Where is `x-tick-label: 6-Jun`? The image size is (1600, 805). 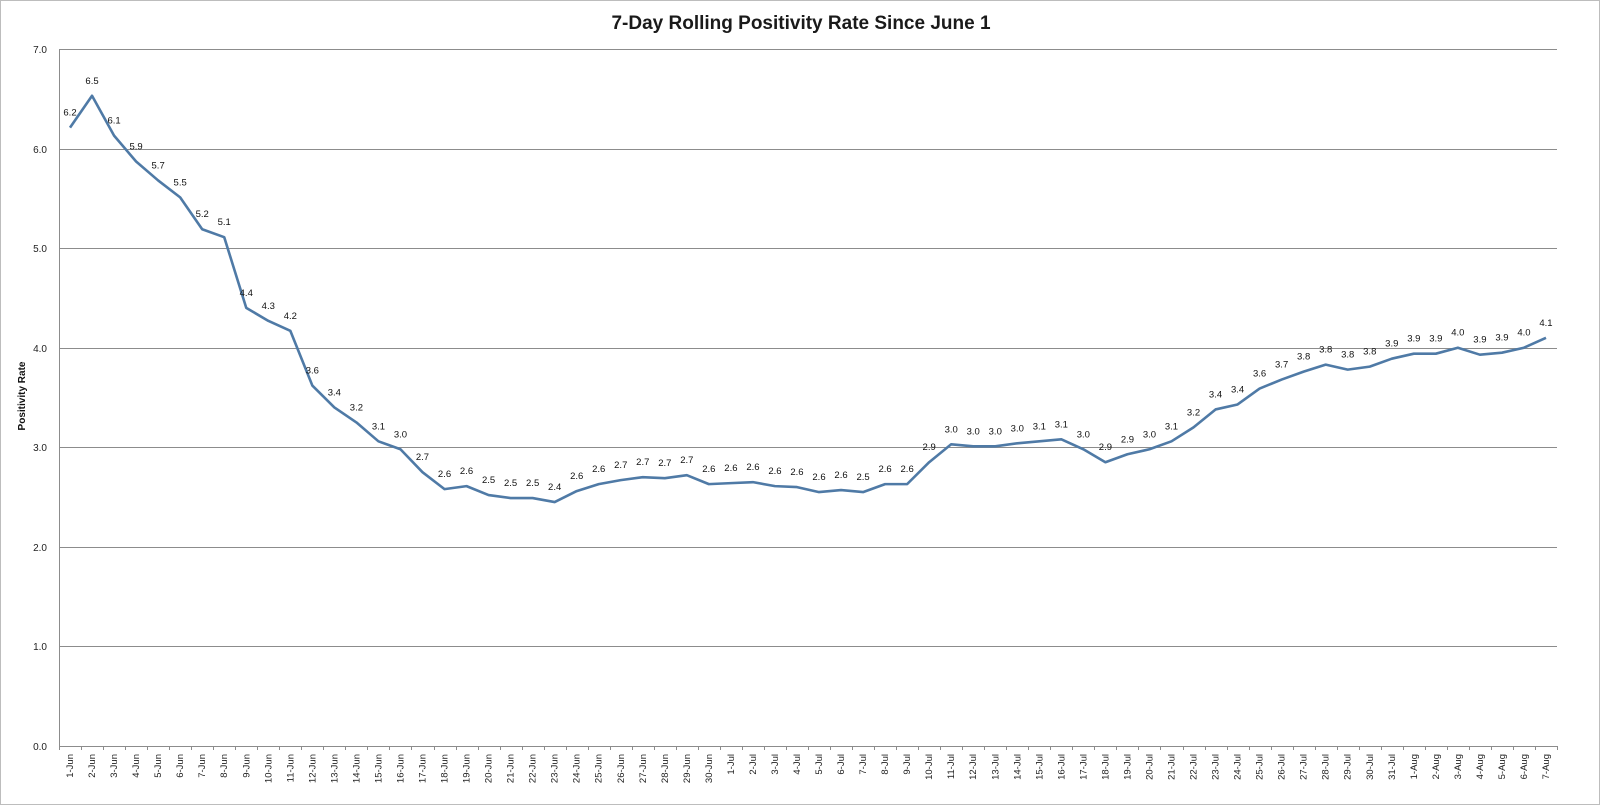 x-tick-label: 6-Jun is located at coordinates (180, 766).